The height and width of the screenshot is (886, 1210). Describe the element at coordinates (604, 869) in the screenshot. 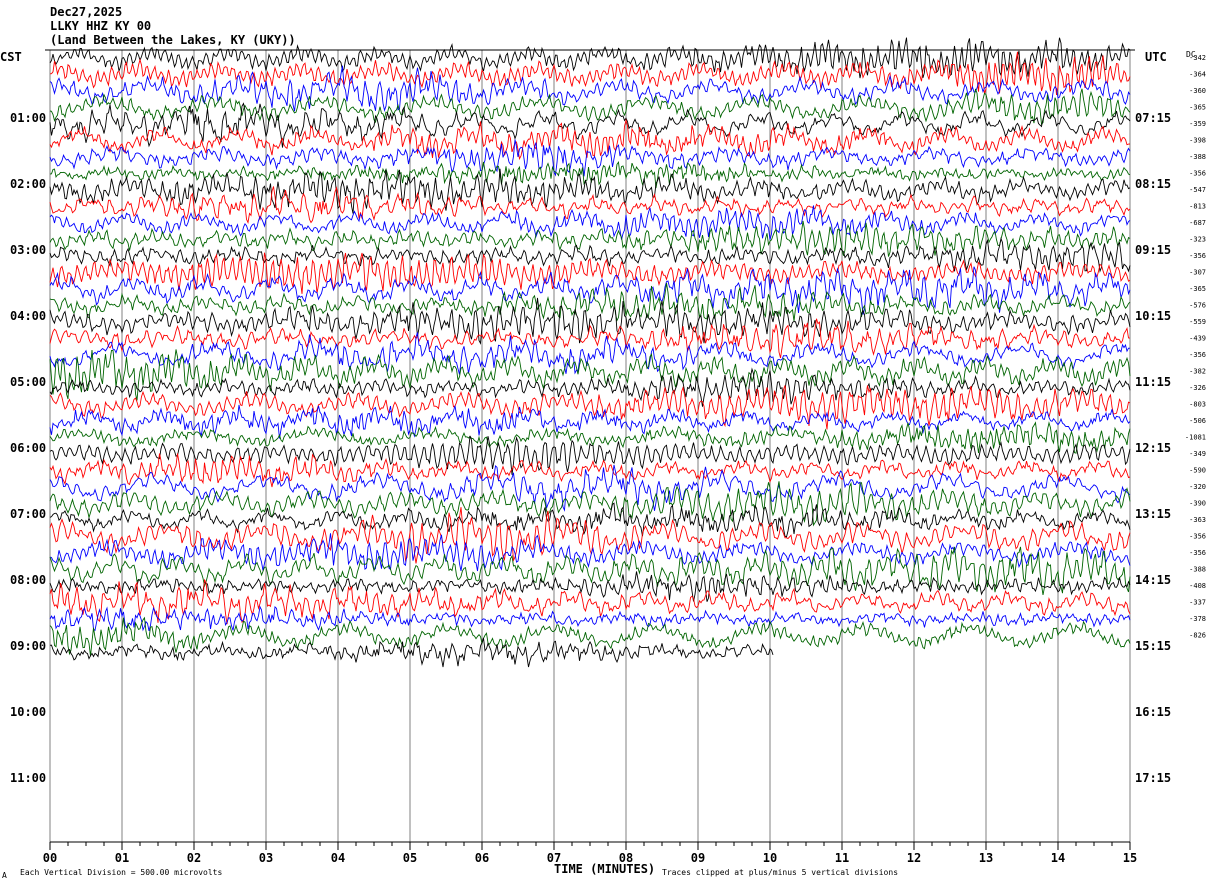

I see `x-axis-label: TIME (MINUTES)` at that location.